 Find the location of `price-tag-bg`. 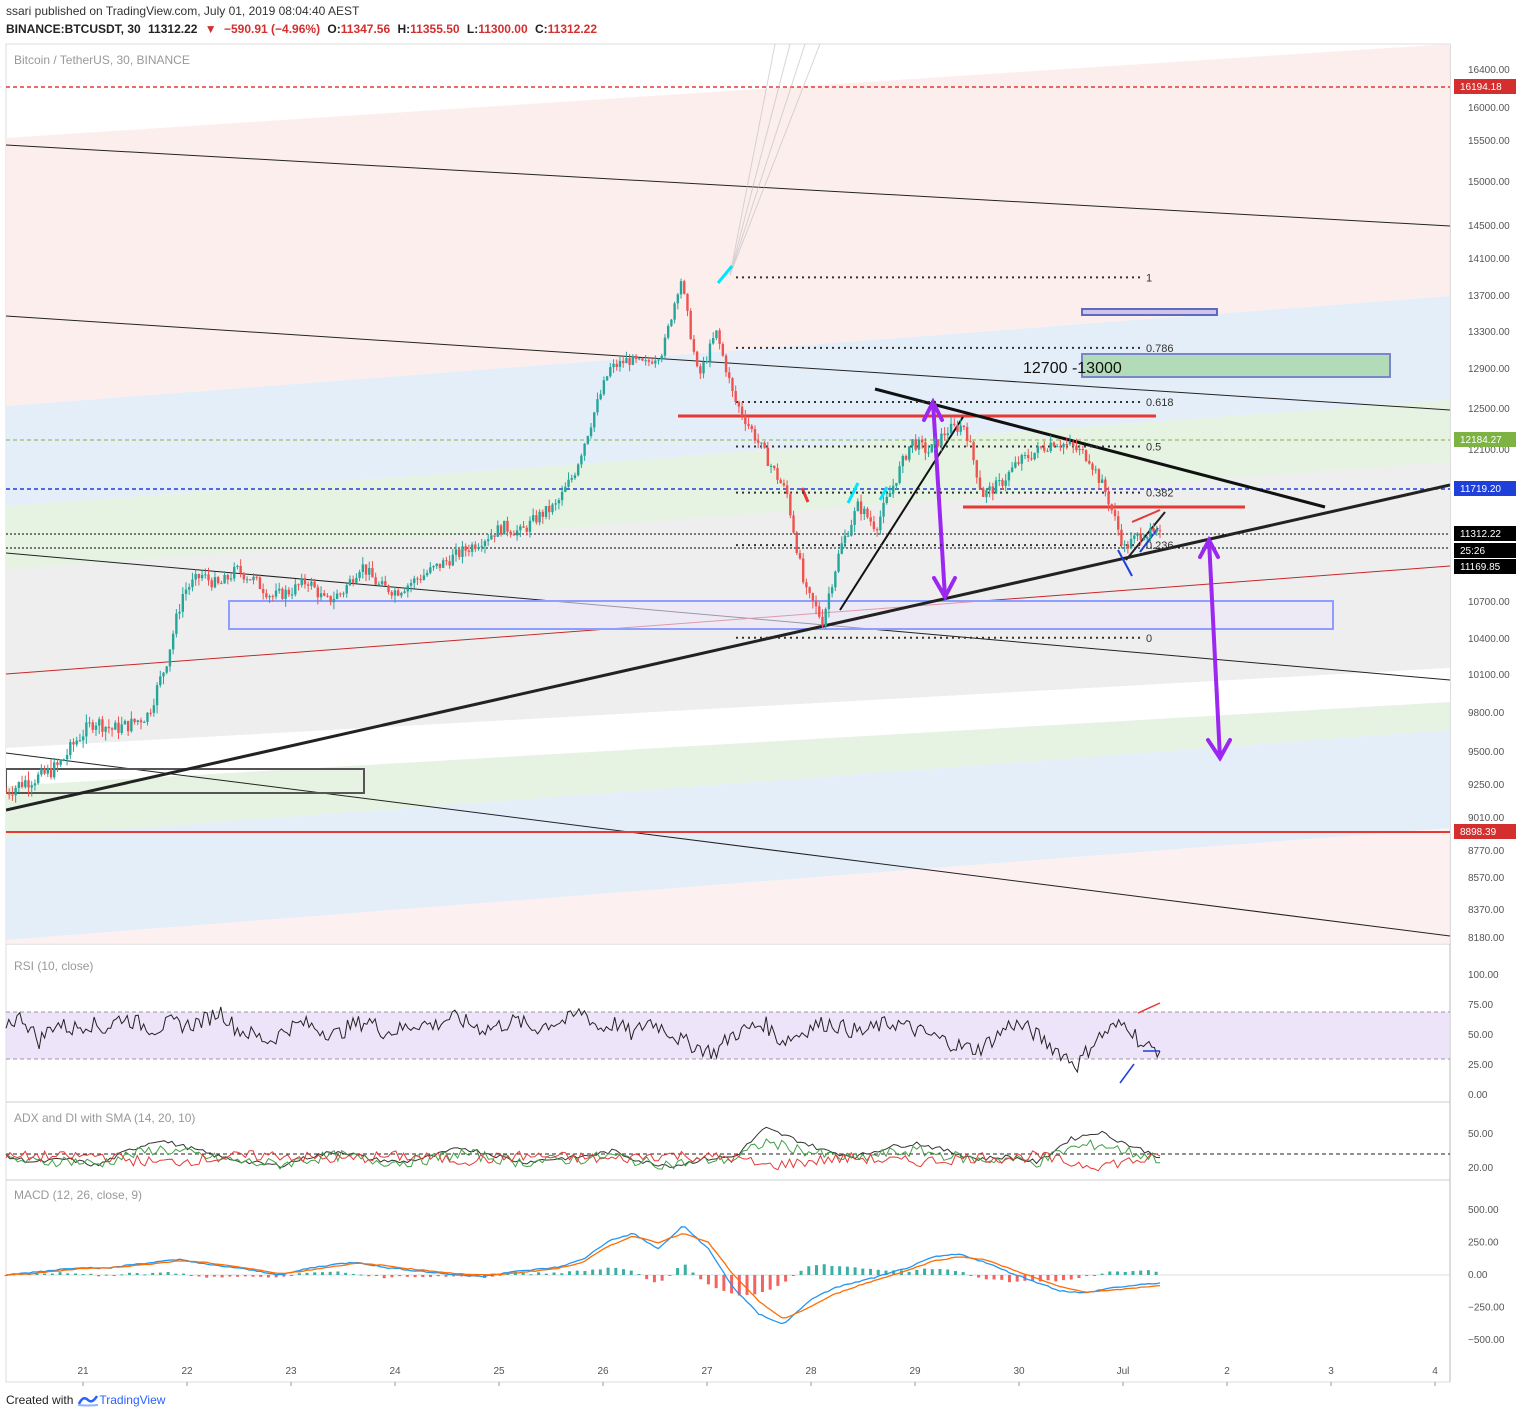

price-tag-bg is located at coordinates (1485, 566).